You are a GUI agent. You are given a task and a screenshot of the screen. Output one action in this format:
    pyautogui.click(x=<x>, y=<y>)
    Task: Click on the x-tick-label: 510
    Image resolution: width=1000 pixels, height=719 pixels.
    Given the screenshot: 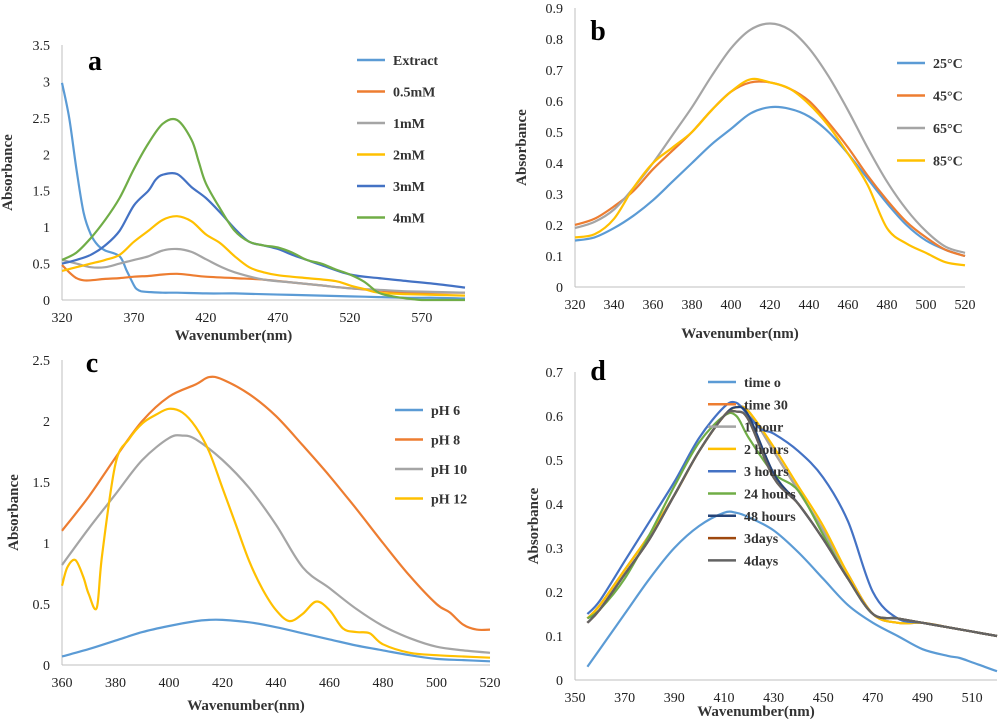 What is the action you would take?
    pyautogui.click(x=972, y=698)
    